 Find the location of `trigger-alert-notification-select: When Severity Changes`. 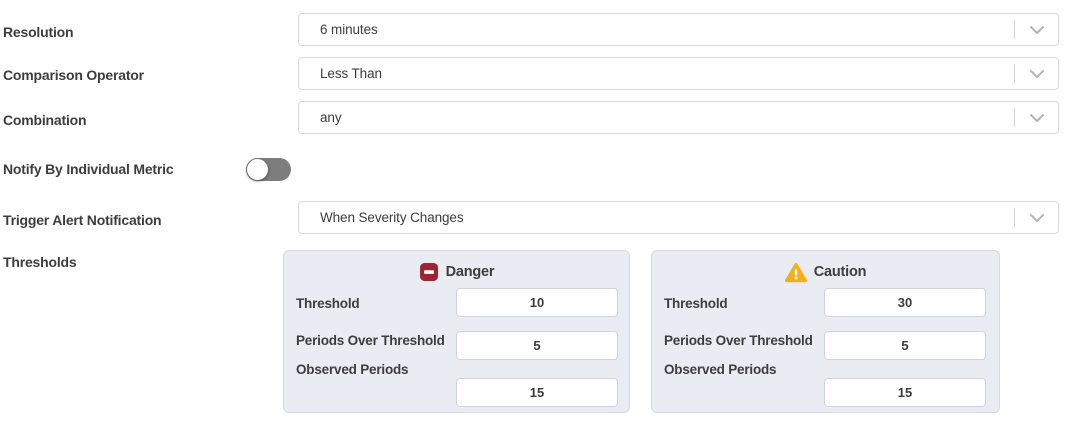

trigger-alert-notification-select: When Severity Changes is located at coordinates (678, 217).